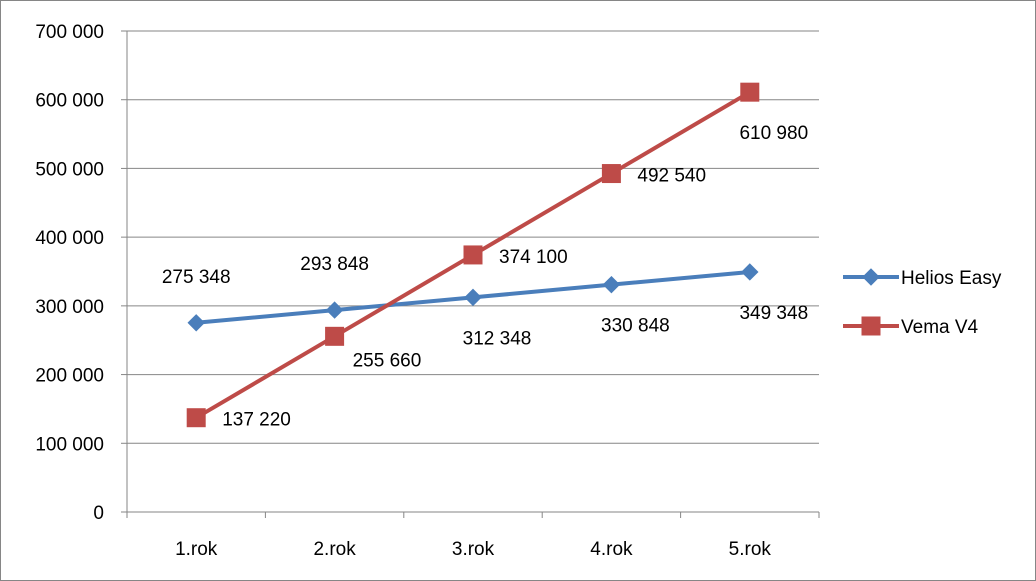 Image resolution: width=1036 pixels, height=581 pixels. I want to click on legend: Helios Easy Vema V4, so click(922, 303).